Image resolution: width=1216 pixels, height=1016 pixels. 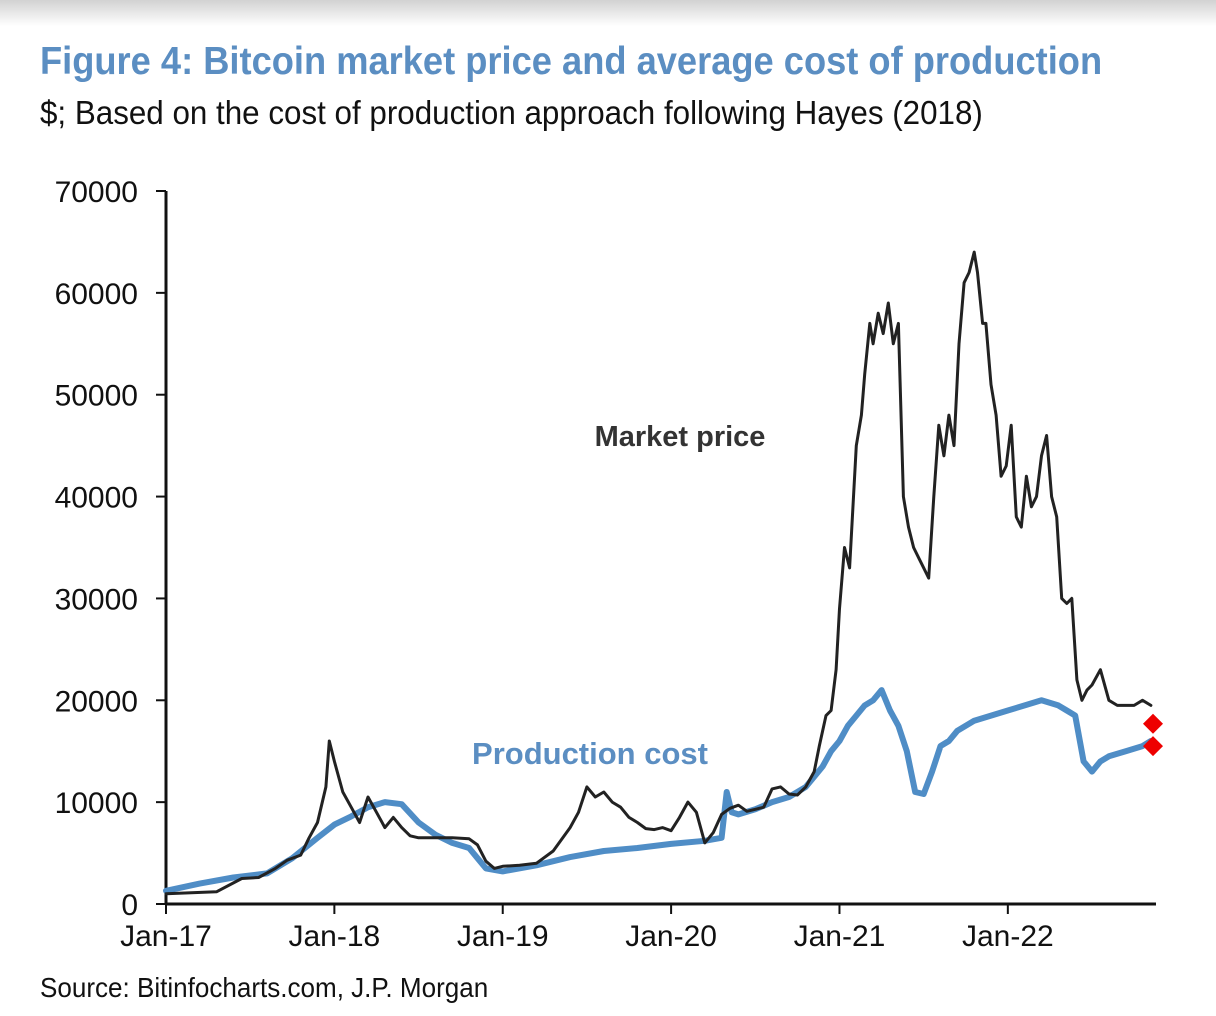 What do you see at coordinates (608, 13) in the screenshot?
I see `top-shade` at bounding box center [608, 13].